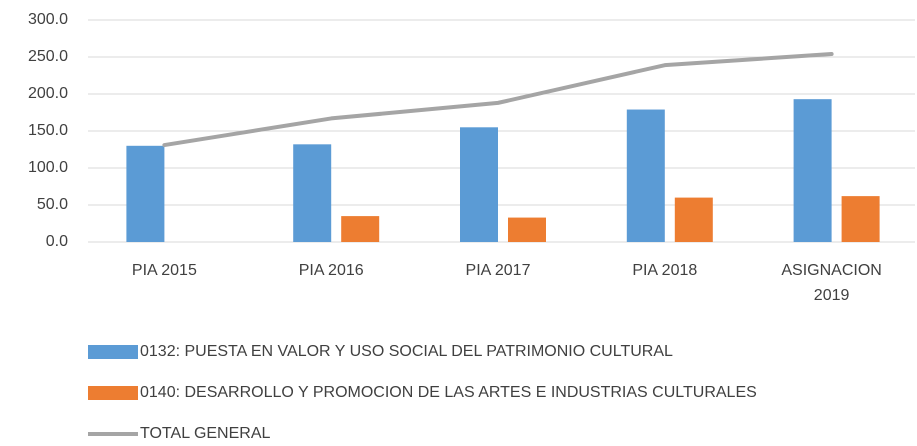 This screenshot has width=917, height=446. Describe the element at coordinates (48, 167) in the screenshot. I see `y-tick-label: 100.0` at that location.